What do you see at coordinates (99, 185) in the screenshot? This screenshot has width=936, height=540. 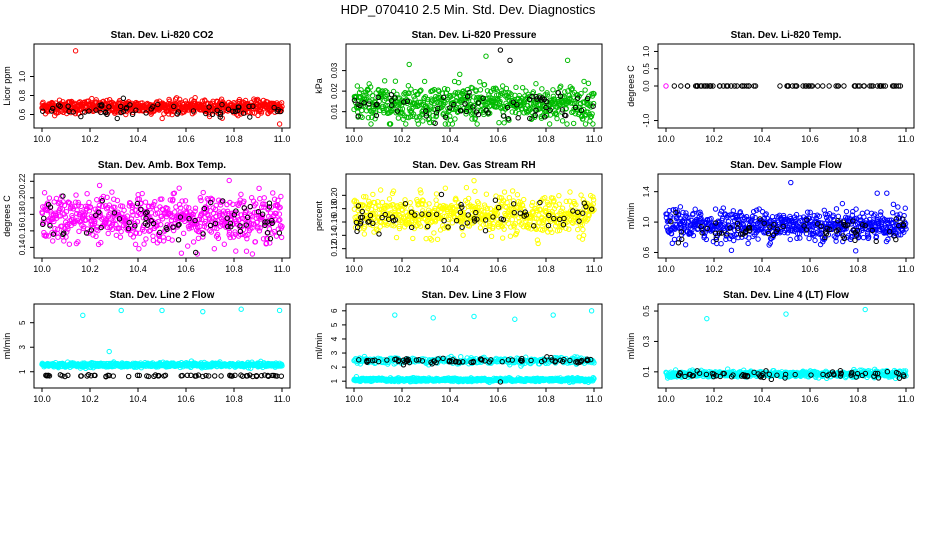 I see `outlier-point` at bounding box center [99, 185].